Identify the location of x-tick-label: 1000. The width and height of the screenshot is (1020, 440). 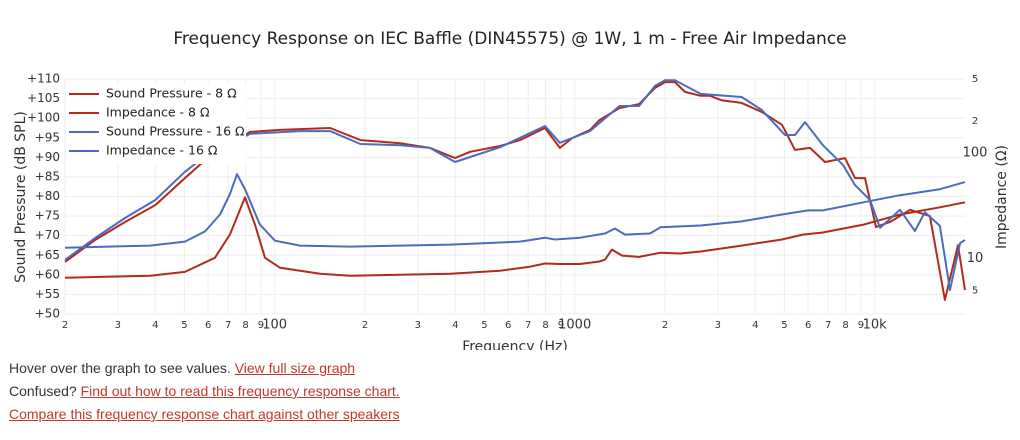
(574, 325).